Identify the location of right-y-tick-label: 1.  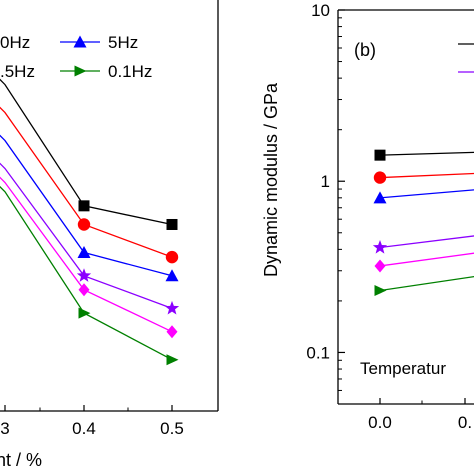
(325, 181).